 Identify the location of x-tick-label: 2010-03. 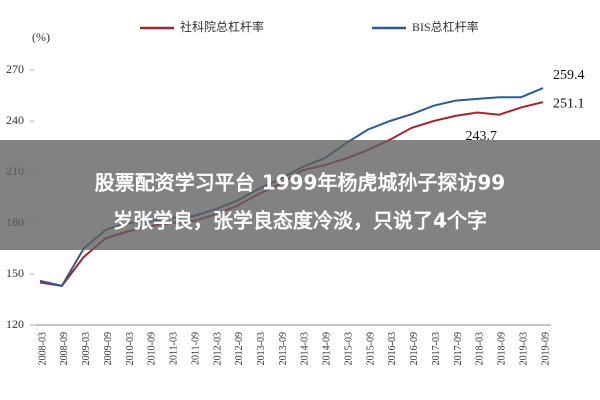
(130, 348).